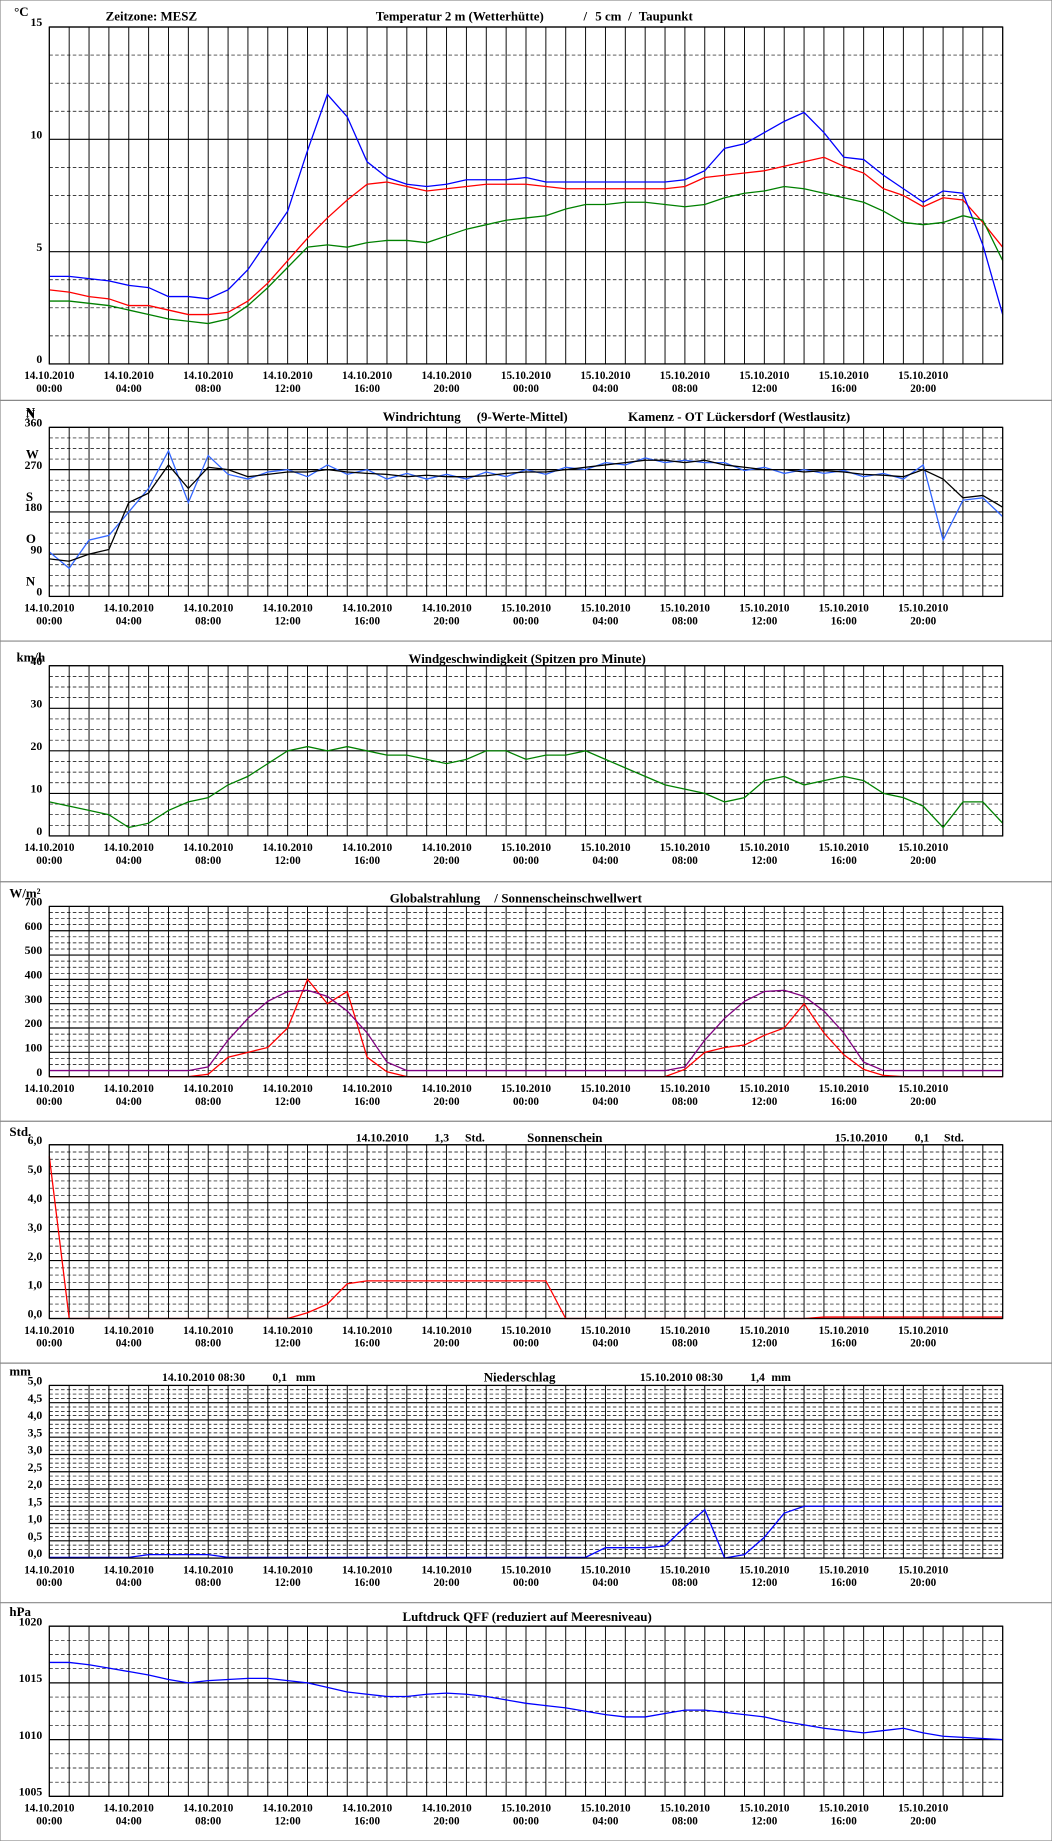  I want to click on y-tick-label: 500, so click(34, 950).